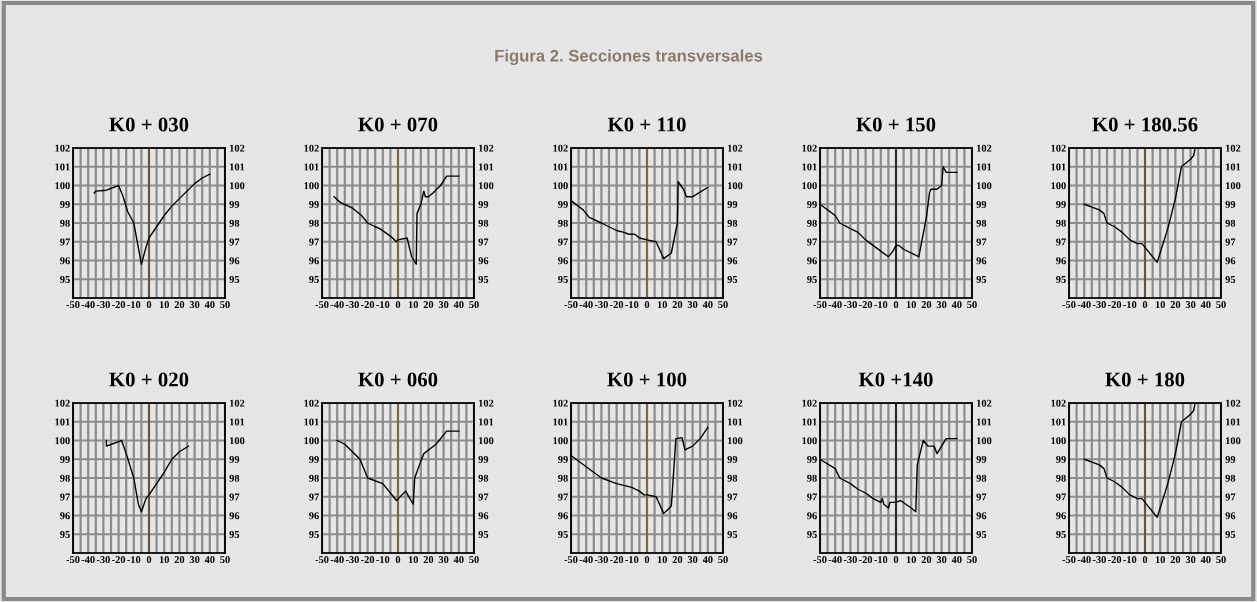  I want to click on chart-title: K0 + 110, so click(646, 124).